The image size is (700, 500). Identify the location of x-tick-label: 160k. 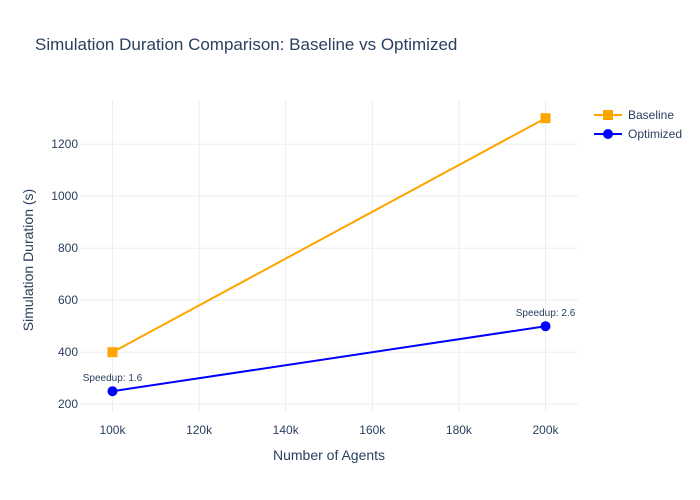
(372, 430).